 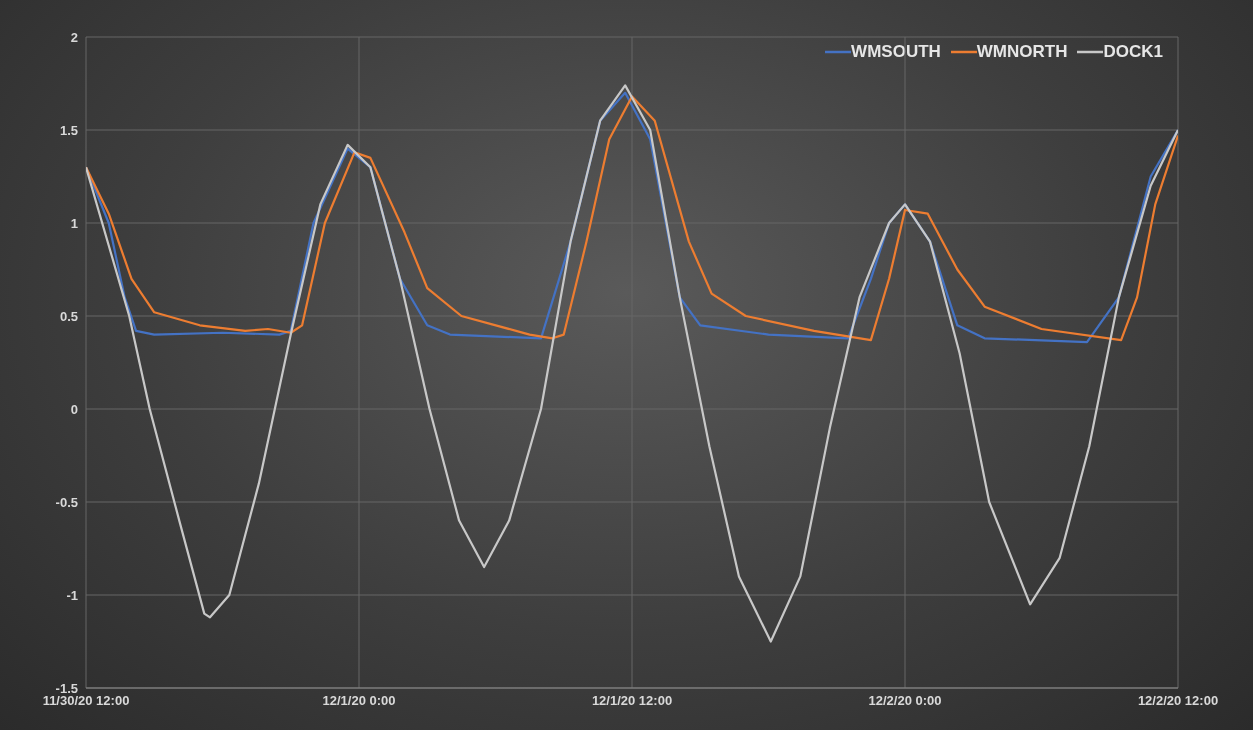 I want to click on legend-label: WMSOUTH, so click(x=896, y=52).